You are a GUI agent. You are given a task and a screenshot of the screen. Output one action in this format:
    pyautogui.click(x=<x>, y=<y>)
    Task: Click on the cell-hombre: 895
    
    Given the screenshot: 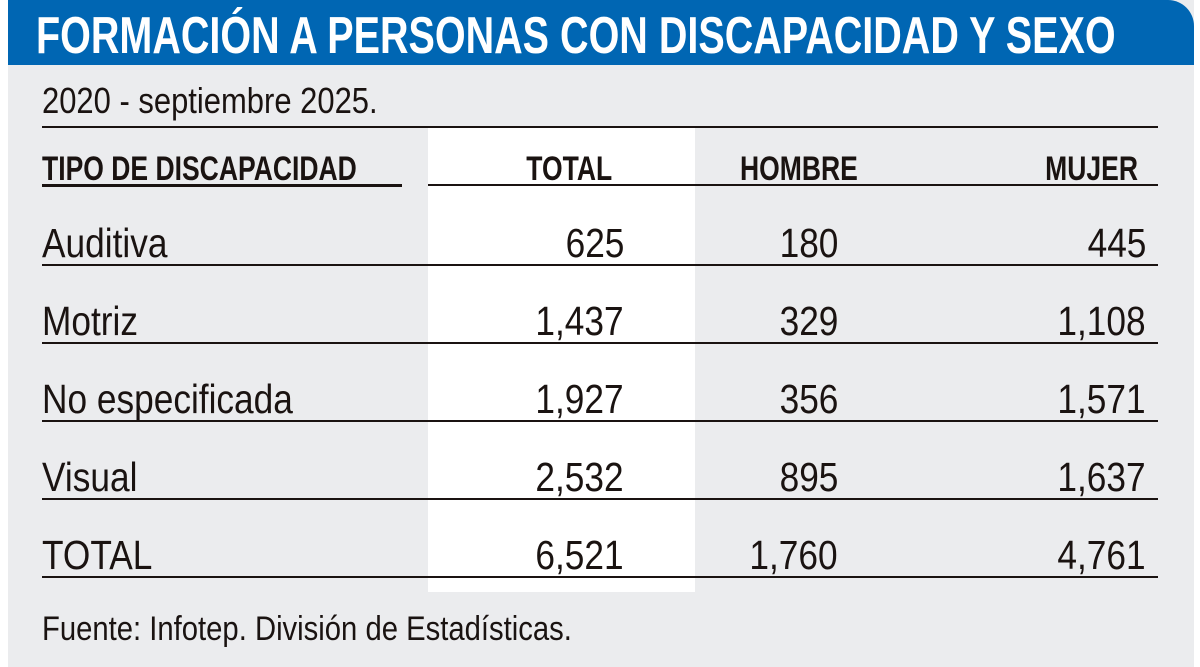 What is the action you would take?
    pyautogui.click(x=808, y=477)
    